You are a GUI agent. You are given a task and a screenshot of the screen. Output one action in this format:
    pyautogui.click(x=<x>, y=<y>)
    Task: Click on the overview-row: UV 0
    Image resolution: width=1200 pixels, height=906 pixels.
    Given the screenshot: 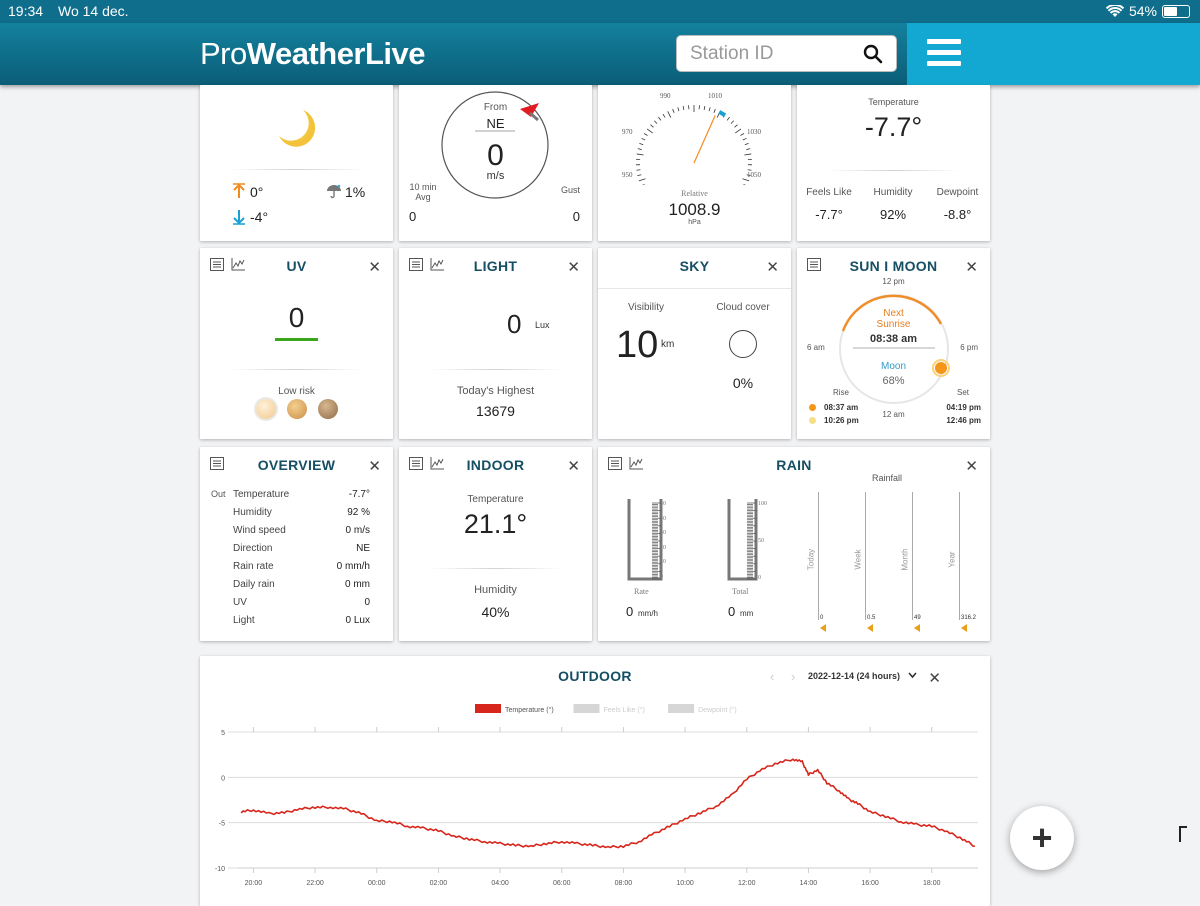 What is the action you would take?
    pyautogui.click(x=295, y=604)
    